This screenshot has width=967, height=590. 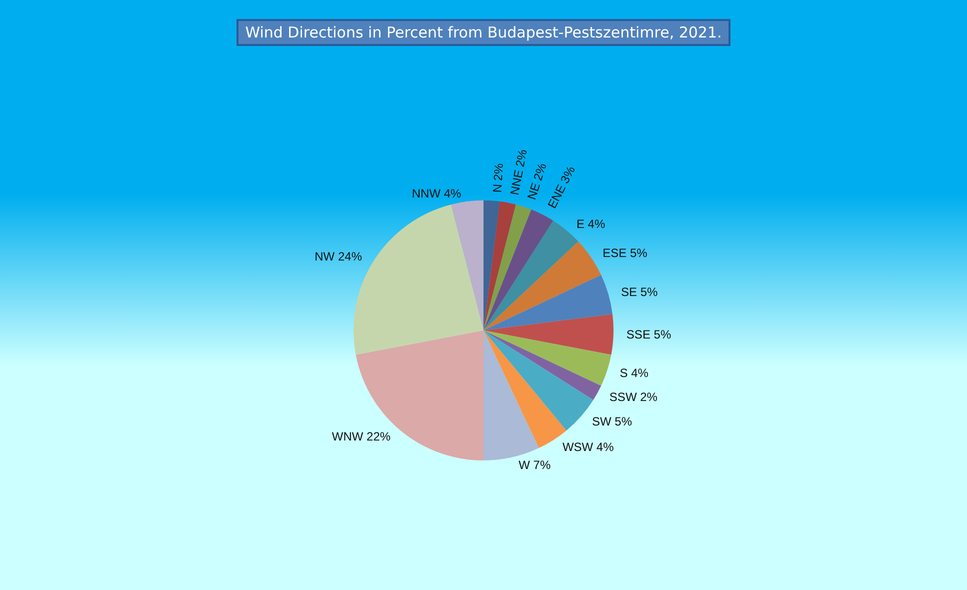 I want to click on slice-label: E 4%, so click(x=591, y=224).